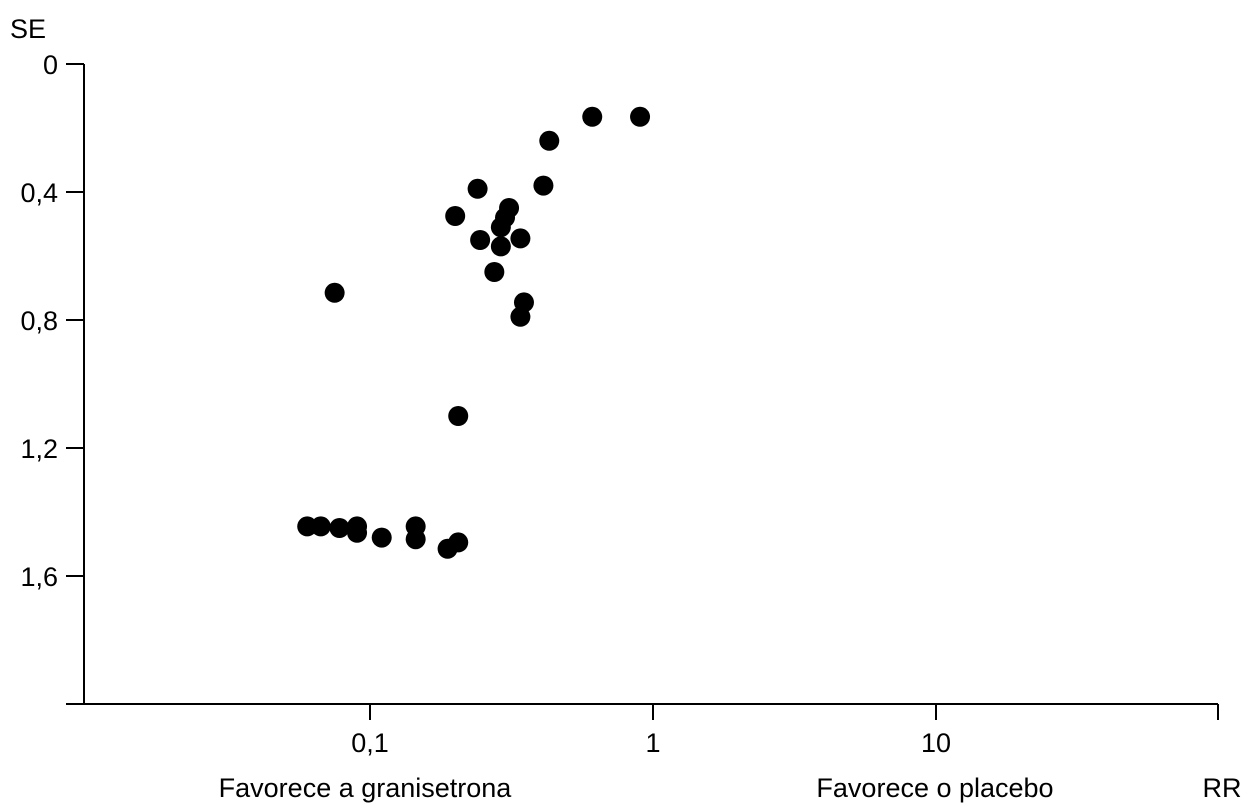 Image resolution: width=1255 pixels, height=808 pixels. I want to click on x-axis-label: RR, so click(1222, 788).